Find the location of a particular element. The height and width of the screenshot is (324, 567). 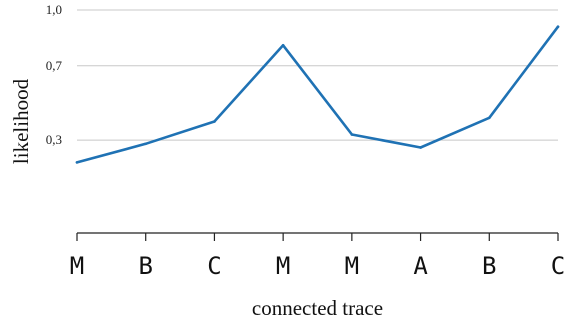

x-axis-label: connected trace is located at coordinates (317, 308).